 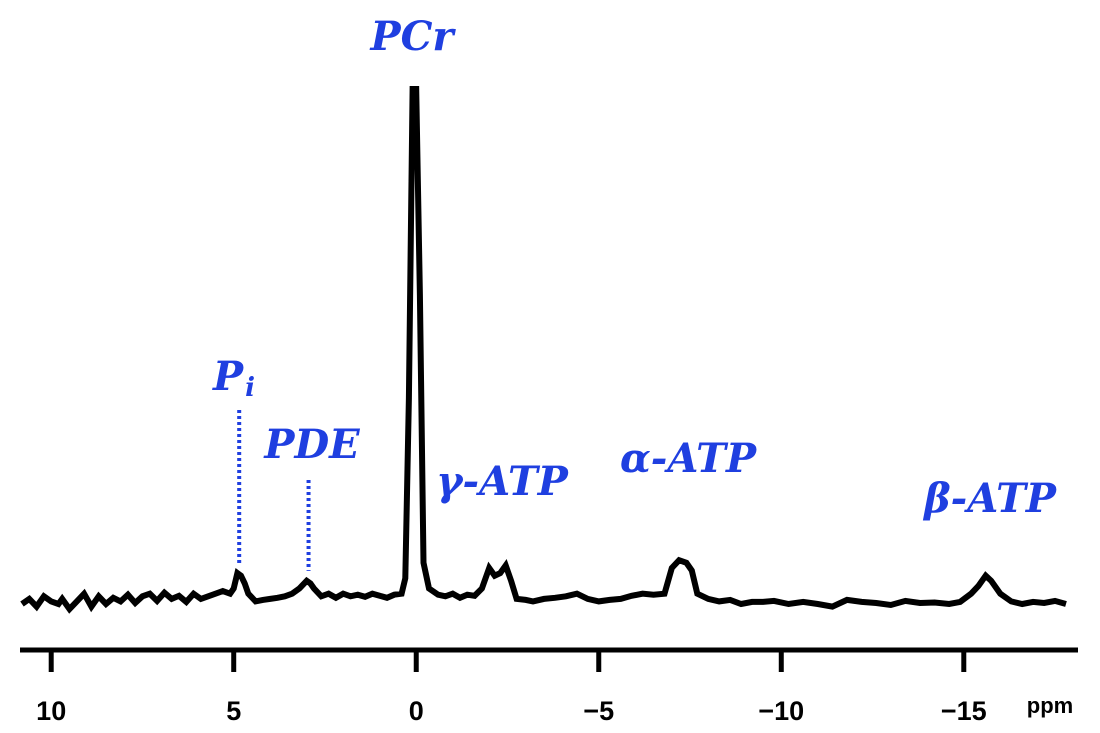 I want to click on peak-label: α-ATP, so click(x=689, y=458).